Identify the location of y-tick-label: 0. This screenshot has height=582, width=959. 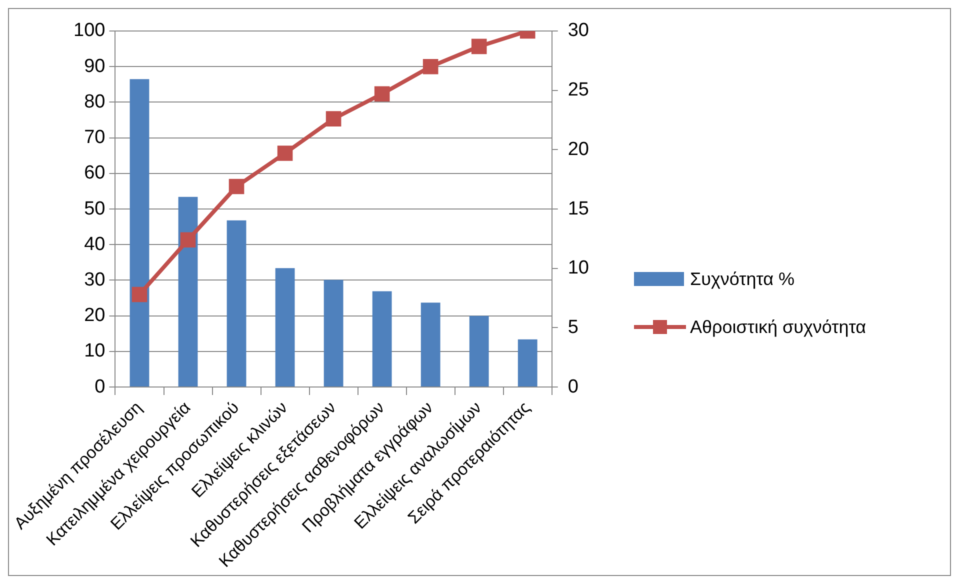
(100, 387).